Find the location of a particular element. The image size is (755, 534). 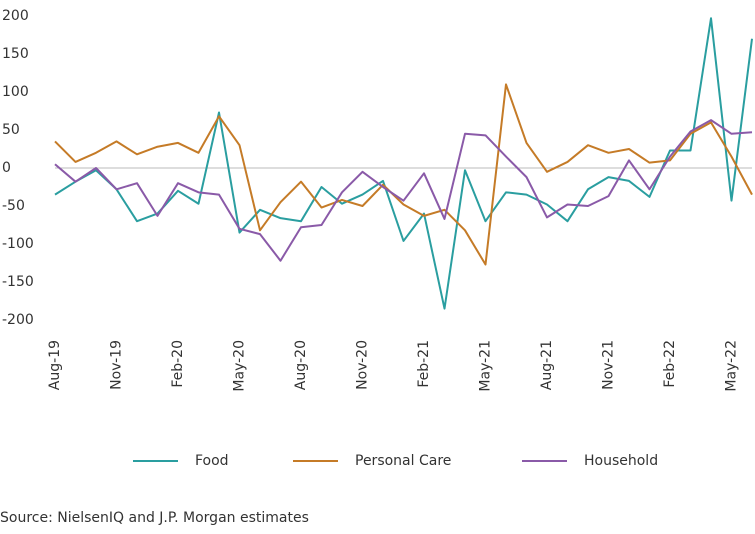

x-tick-label: May-22 is located at coordinates (732, 366).